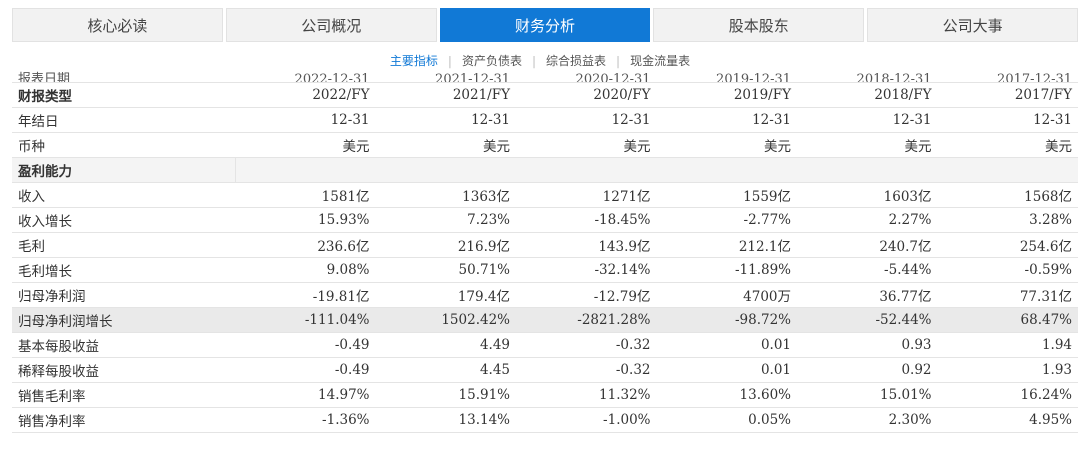 Image resolution: width=1080 pixels, height=452 pixels. Describe the element at coordinates (117, 25) in the screenshot. I see `tab-0: 核心必读` at that location.